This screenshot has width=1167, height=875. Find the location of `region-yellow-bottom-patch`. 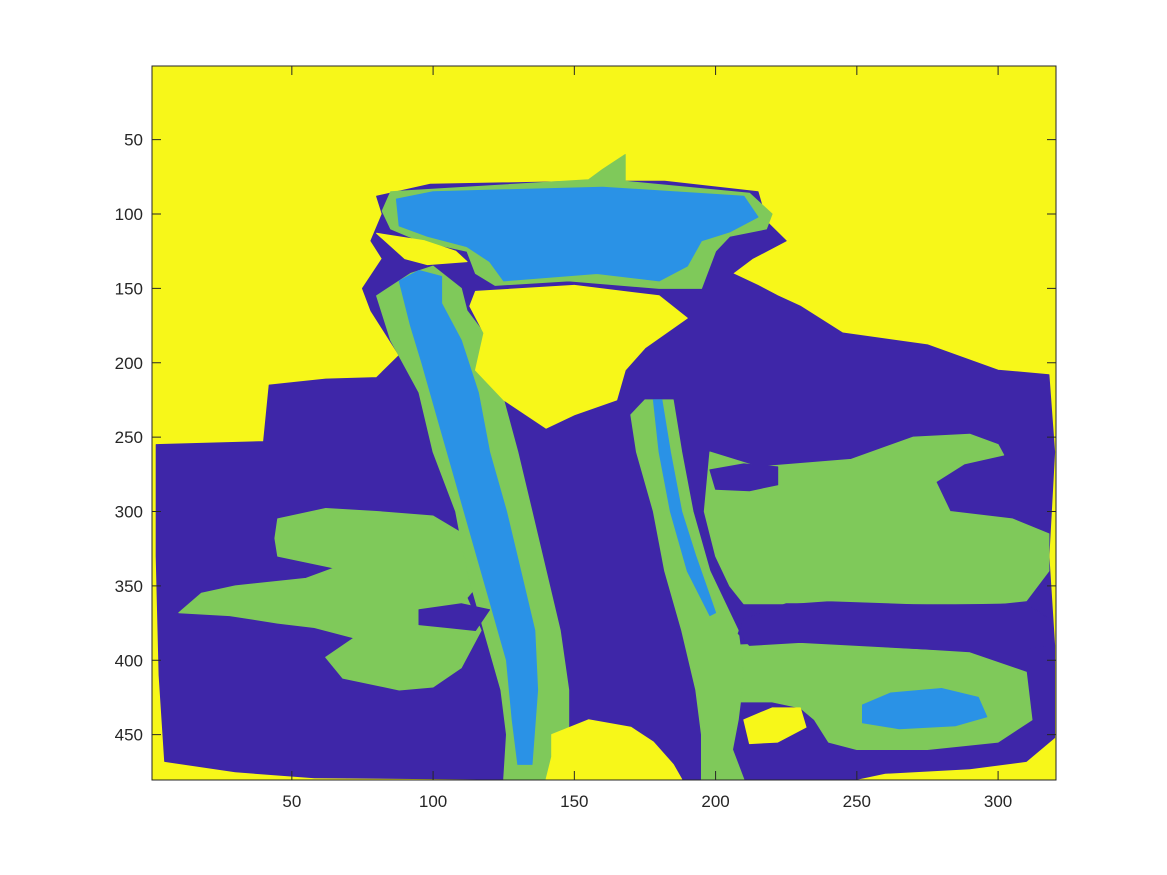

region-yellow-bottom-patch is located at coordinates (614, 749).